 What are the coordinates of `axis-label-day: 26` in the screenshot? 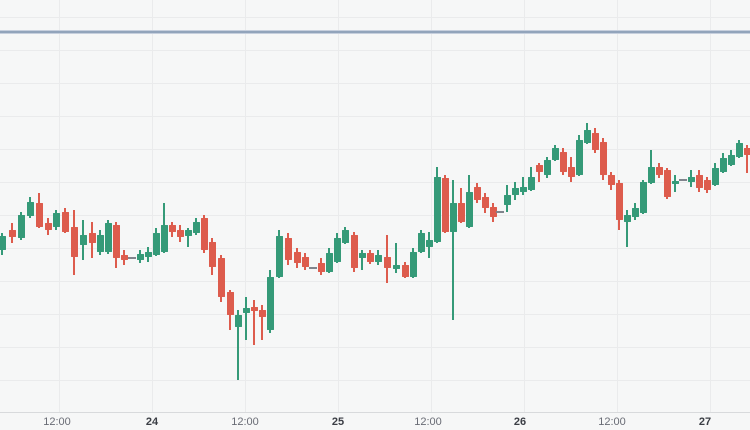 It's located at (520, 422).